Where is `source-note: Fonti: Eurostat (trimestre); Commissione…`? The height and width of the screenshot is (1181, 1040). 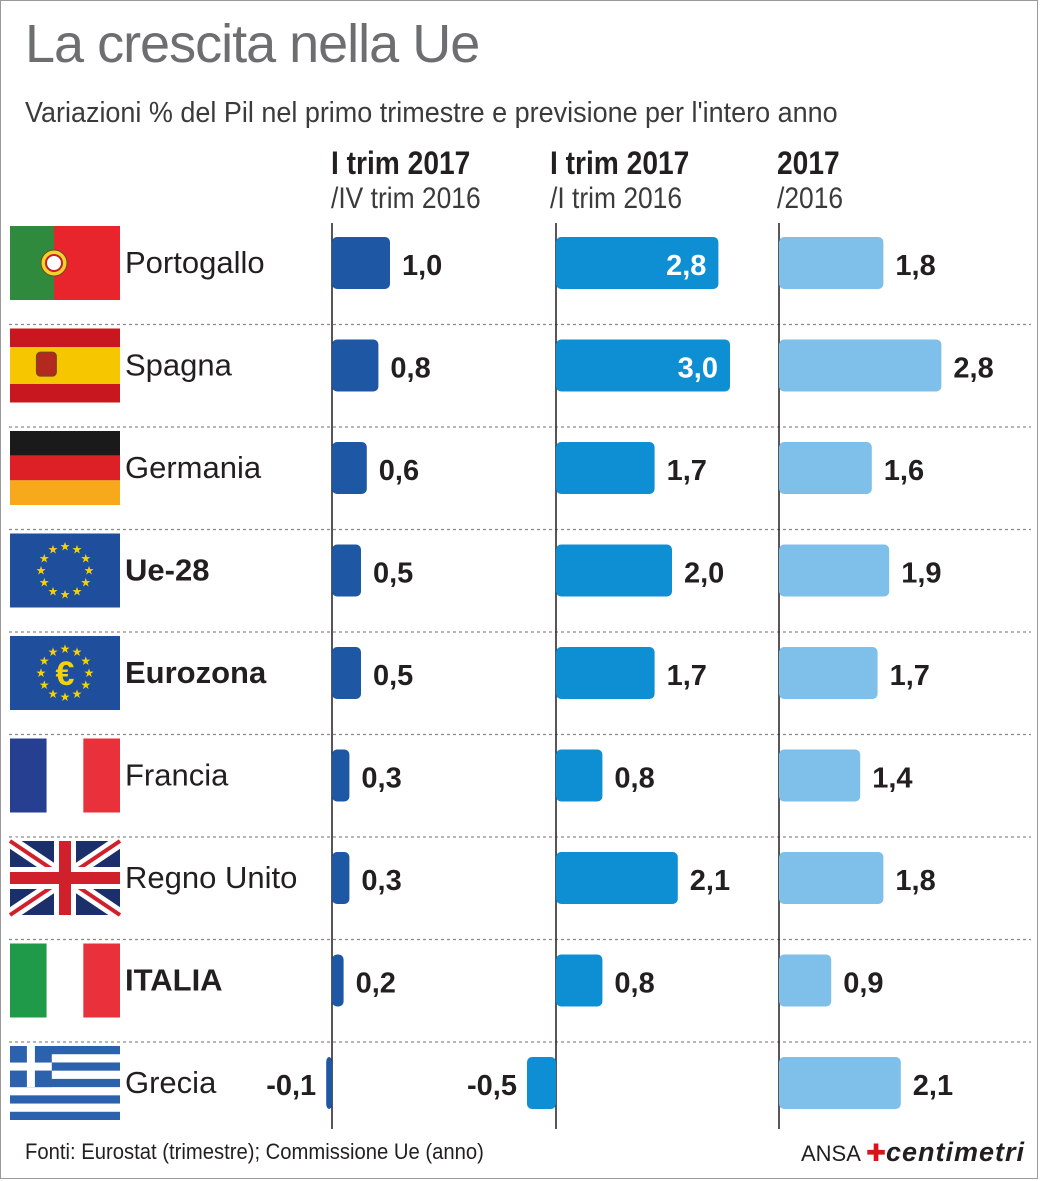
source-note: Fonti: Eurostat (trimestre); Commissione… is located at coordinates (254, 1151).